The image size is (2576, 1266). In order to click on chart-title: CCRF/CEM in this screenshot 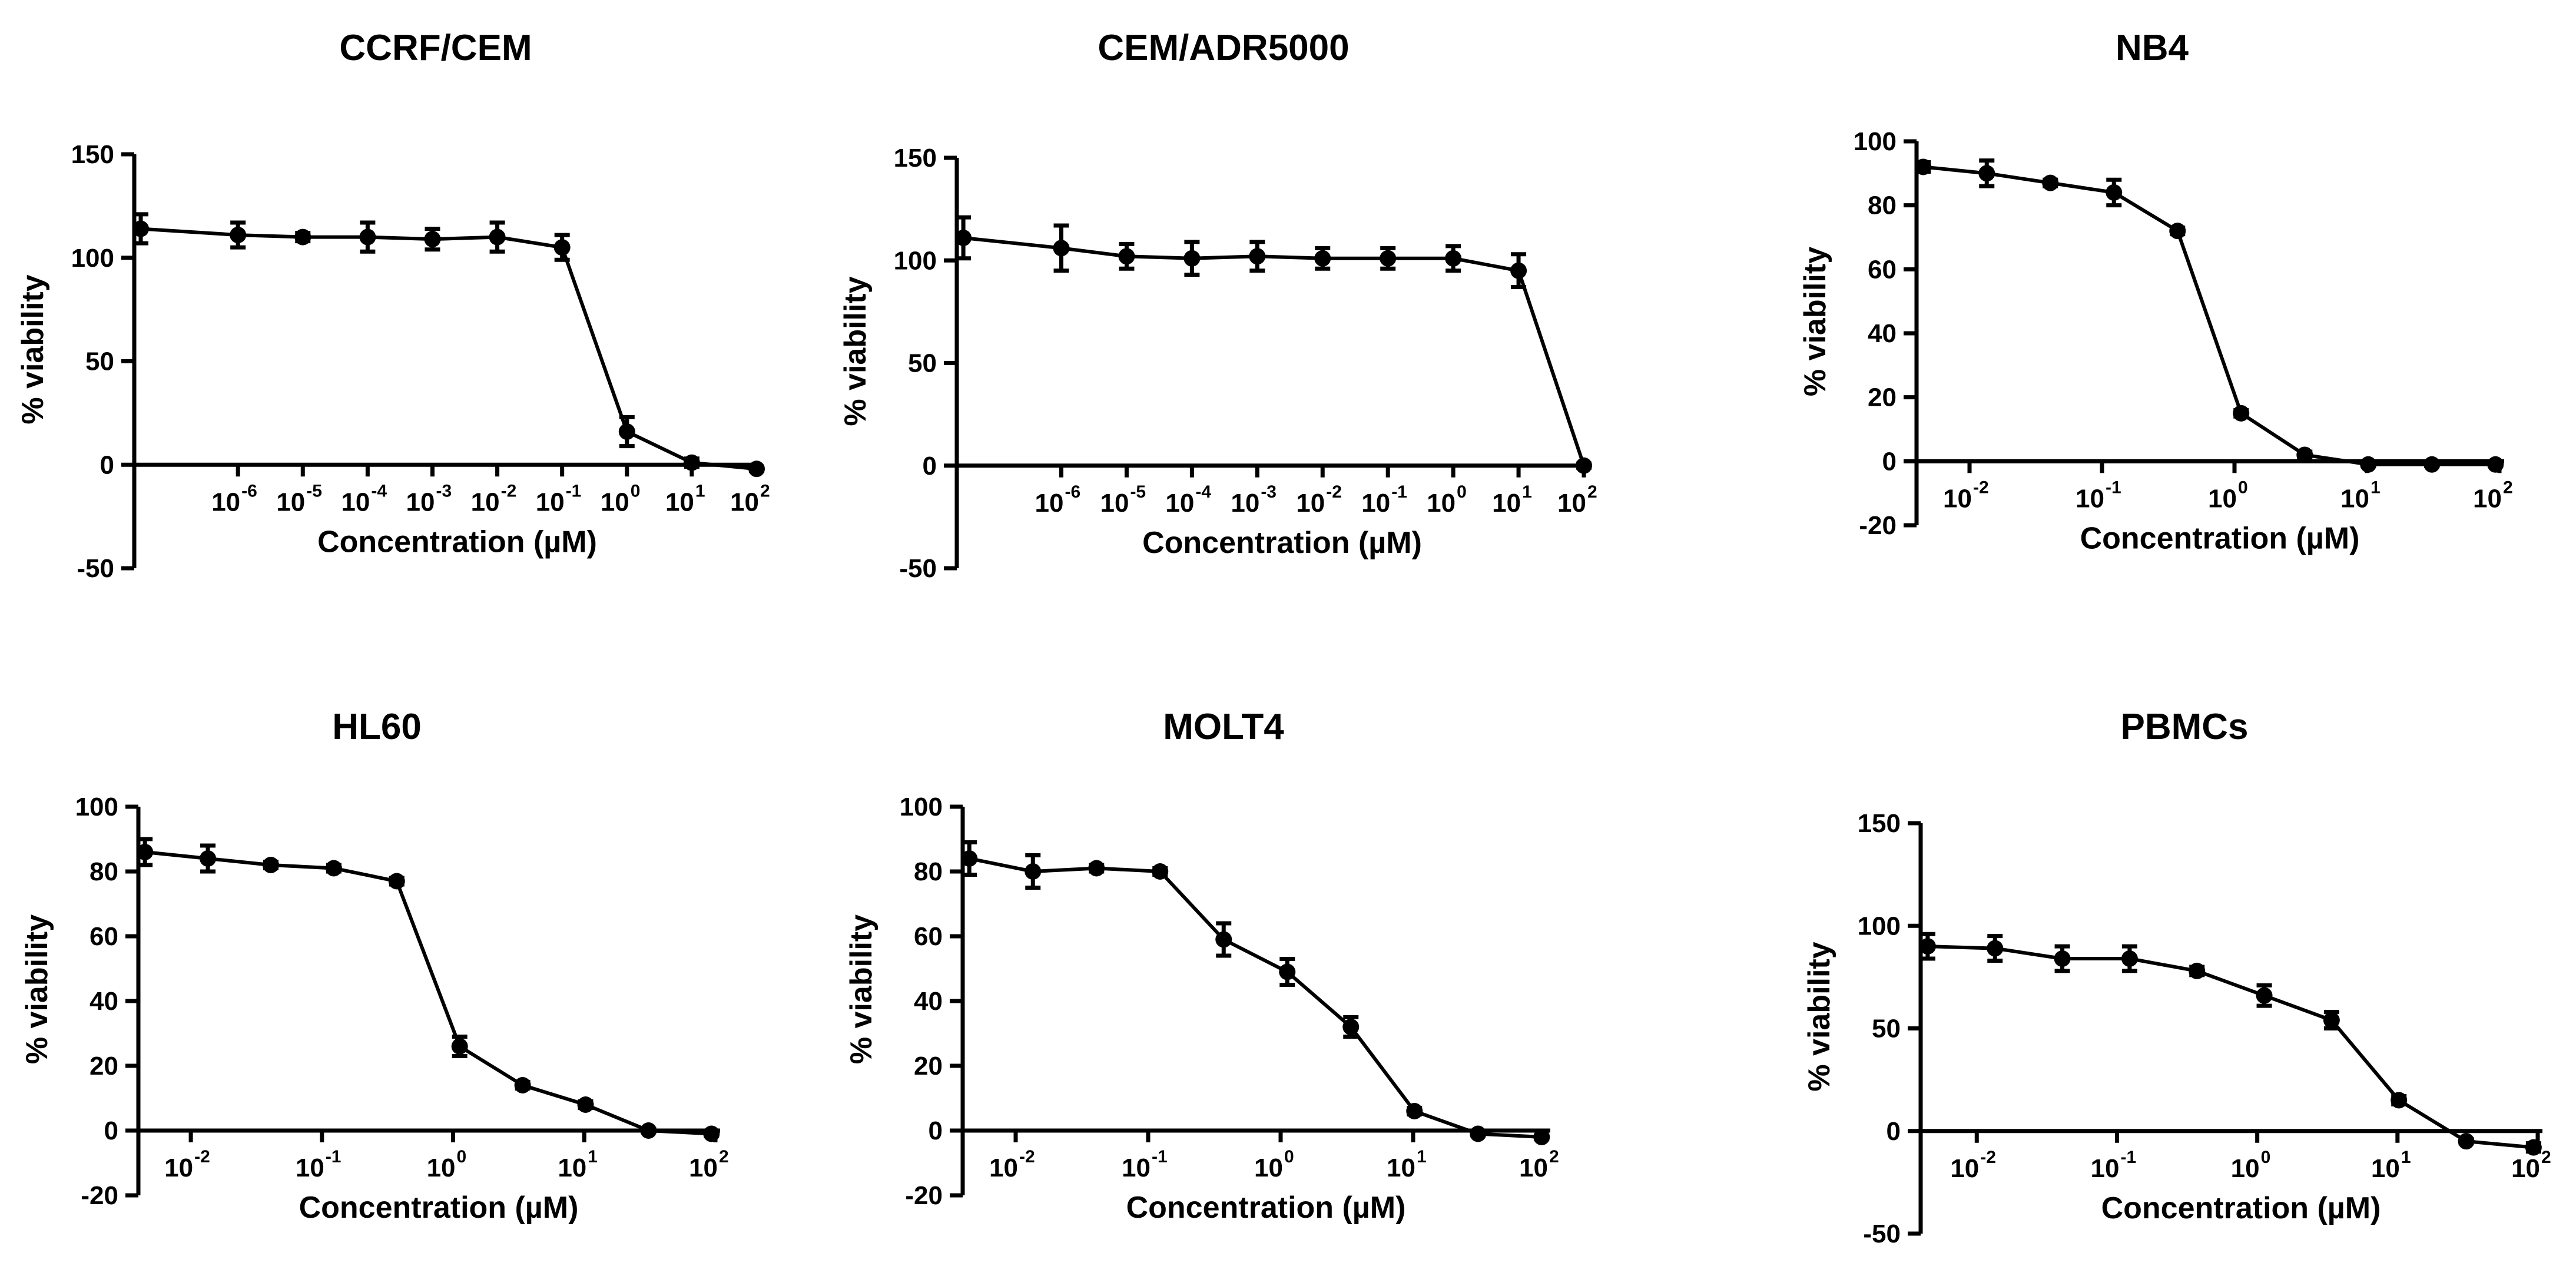, I will do `click(435, 48)`.